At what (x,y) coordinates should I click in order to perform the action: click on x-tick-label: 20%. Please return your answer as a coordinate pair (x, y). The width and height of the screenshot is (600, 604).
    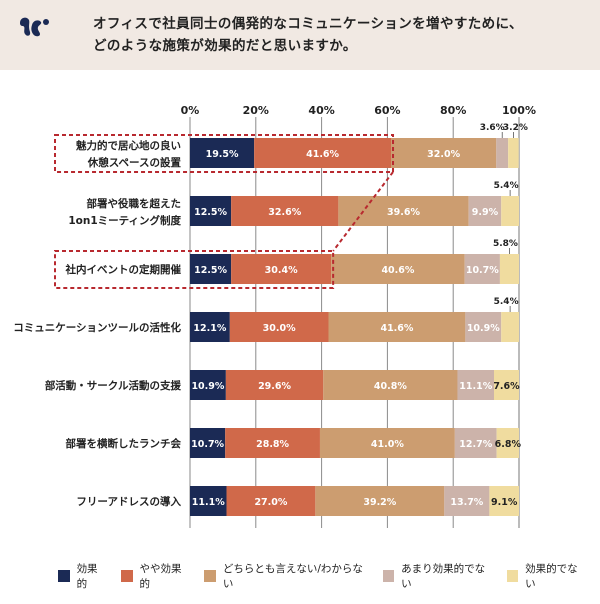
    Looking at the image, I should click on (256, 110).